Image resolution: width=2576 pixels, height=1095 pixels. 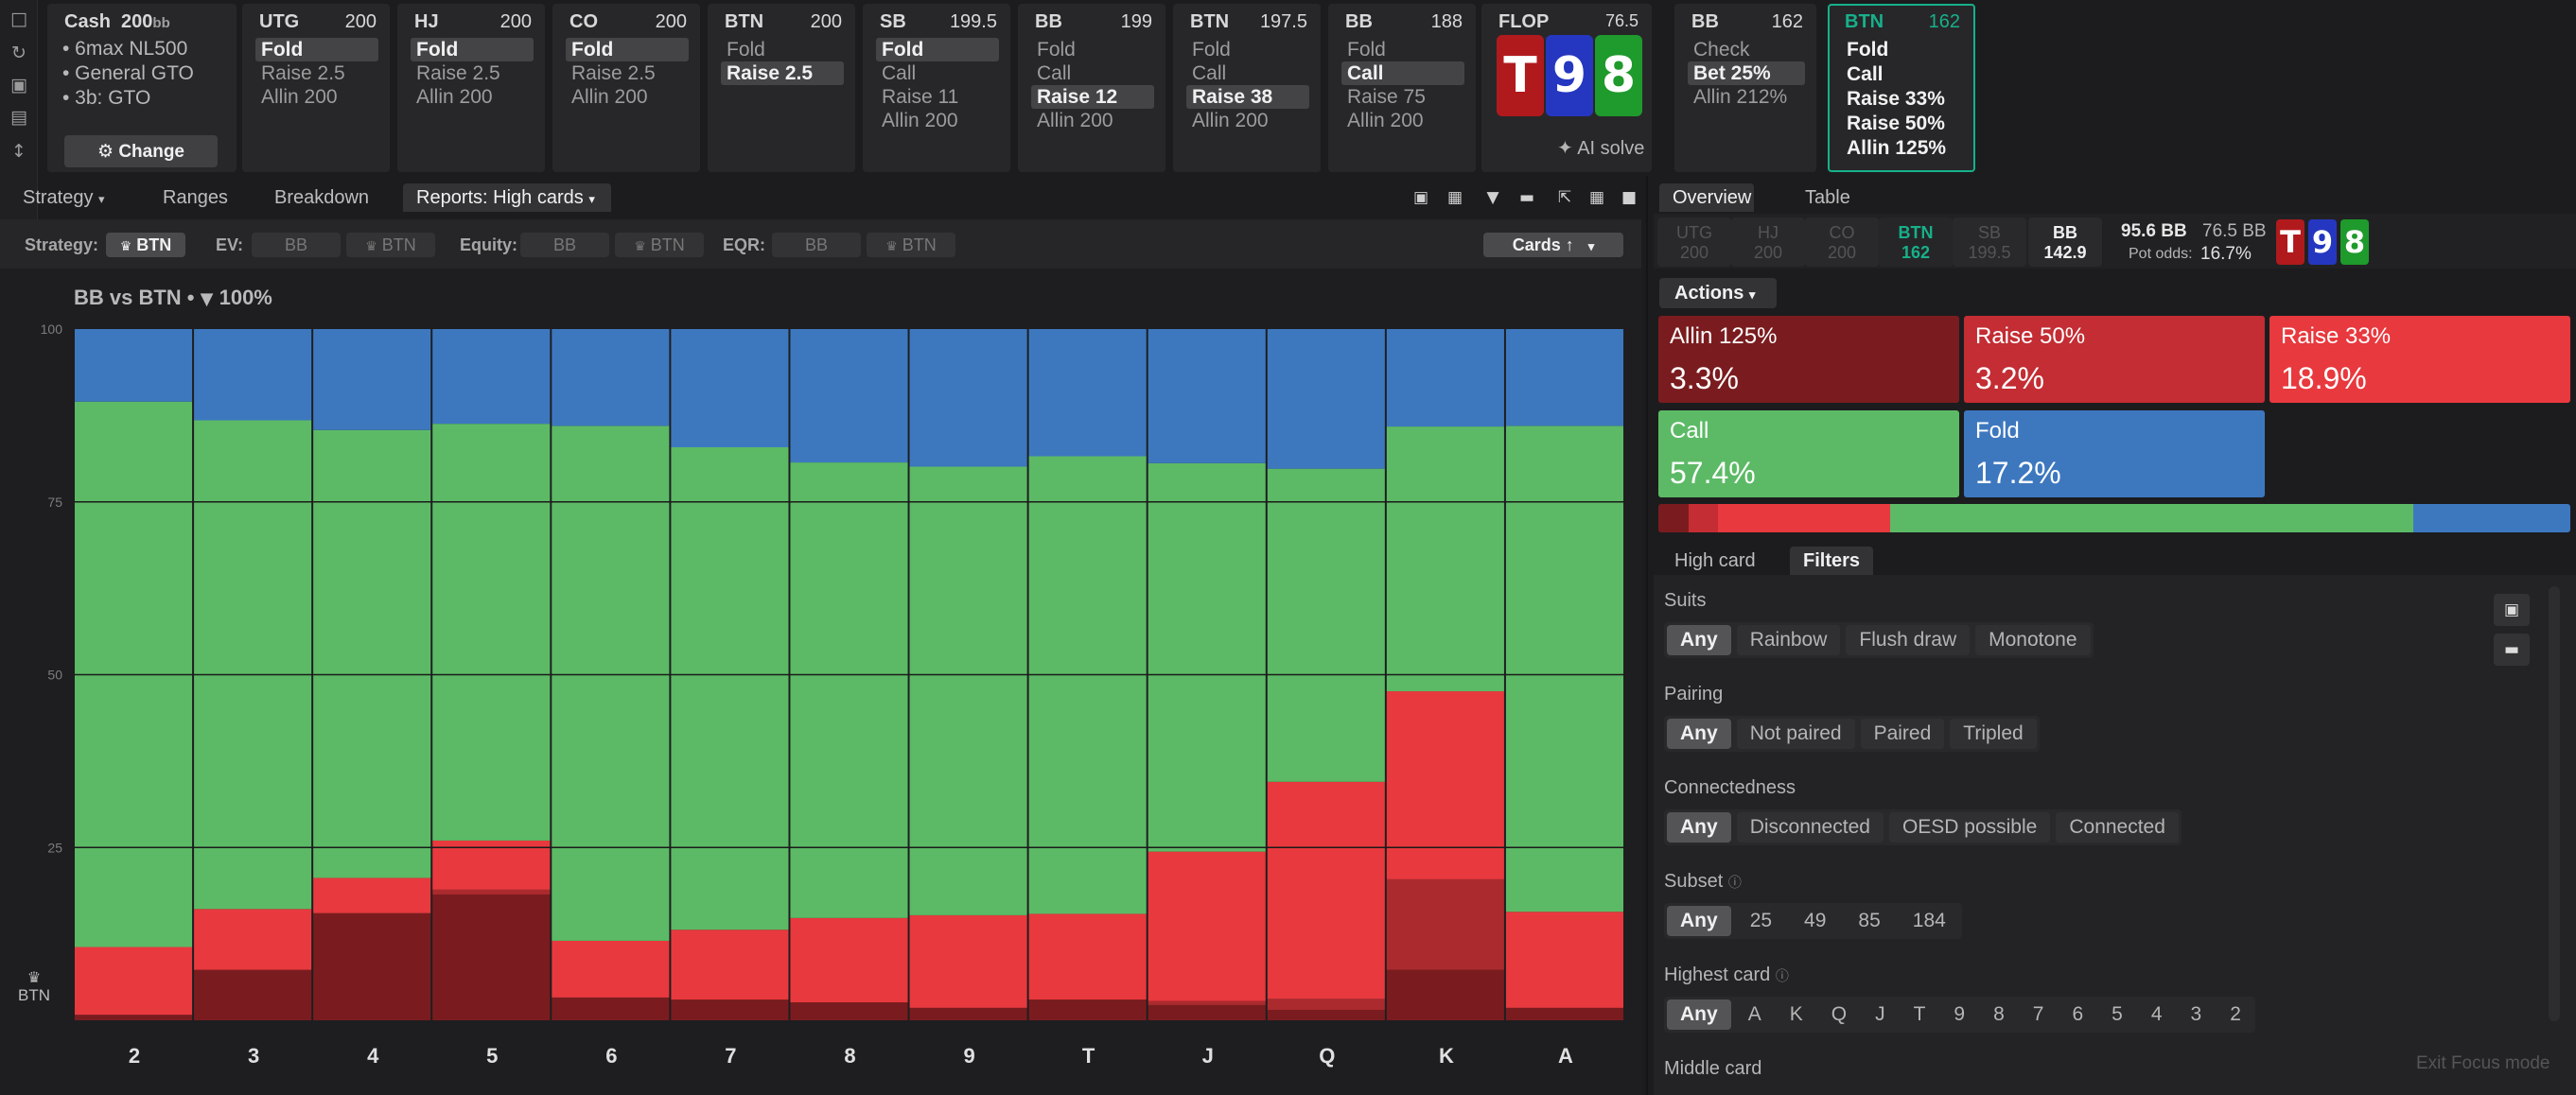 I want to click on action-option: Raise 12, so click(x=1092, y=97).